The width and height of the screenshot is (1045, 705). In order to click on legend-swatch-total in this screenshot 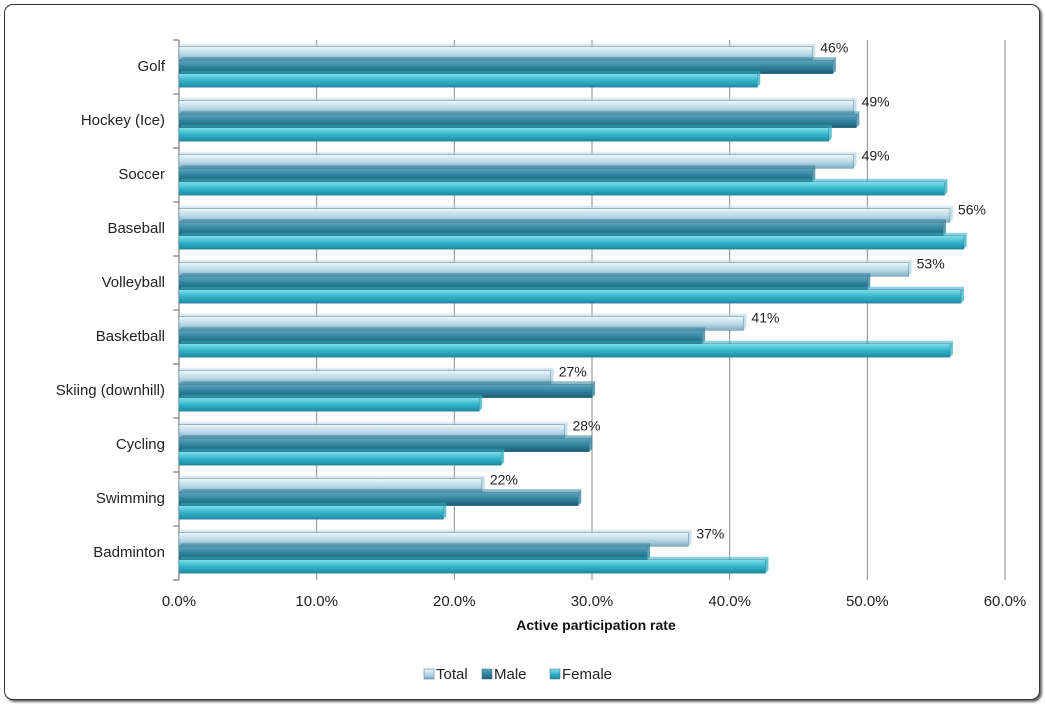, I will do `click(429, 674)`.